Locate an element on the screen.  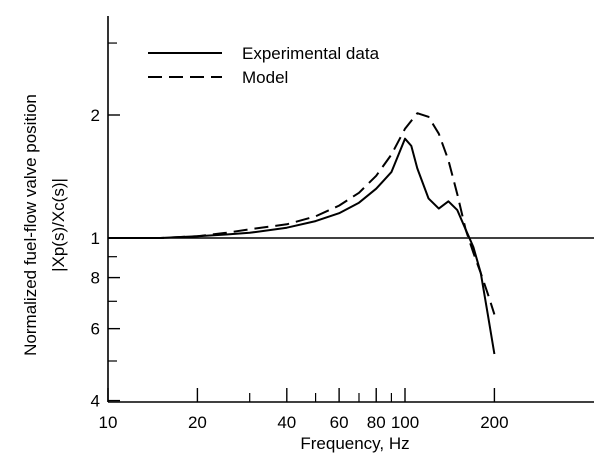
y-axis-title-formula: |Xp(s)/Xc(s)| is located at coordinates (58, 225).